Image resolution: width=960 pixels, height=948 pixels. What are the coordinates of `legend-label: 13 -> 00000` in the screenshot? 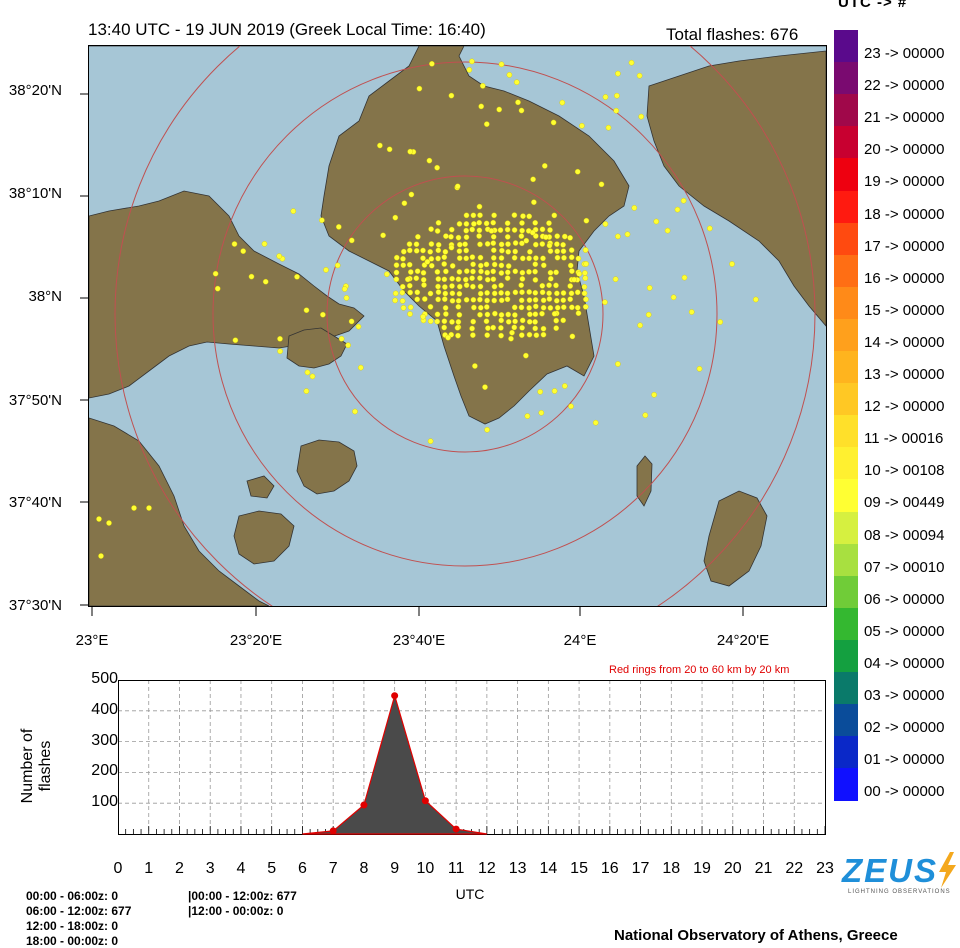 It's located at (904, 374).